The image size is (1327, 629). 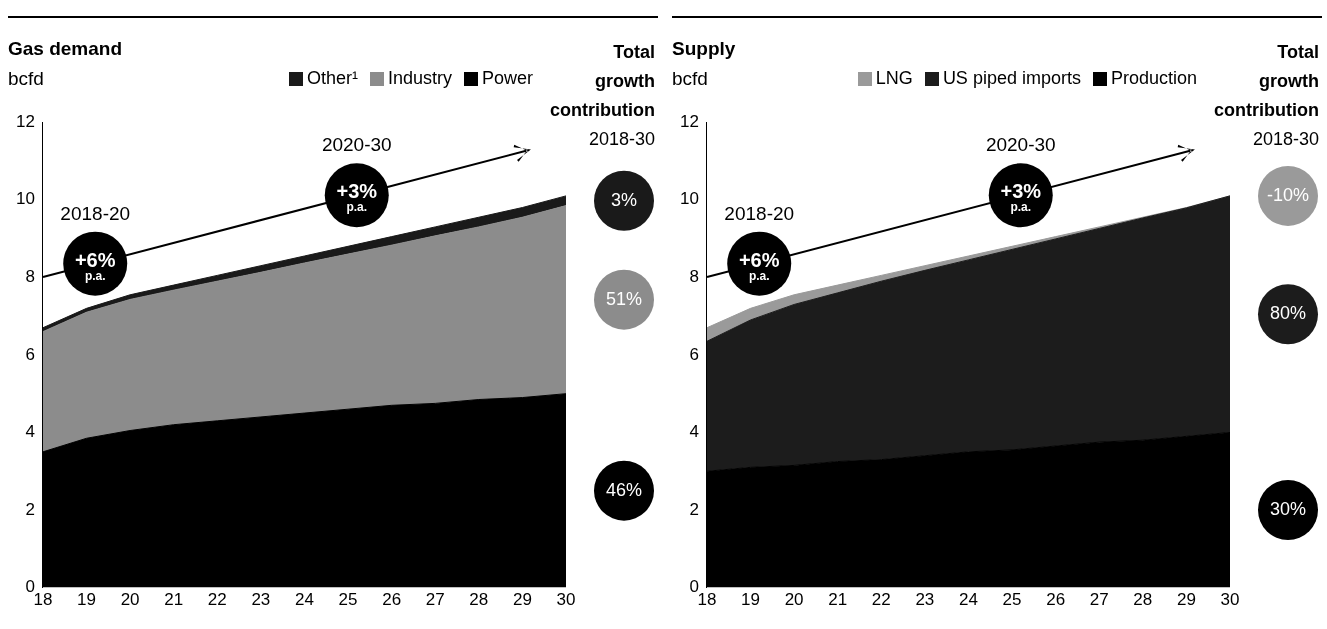 What do you see at coordinates (624, 298) in the screenshot?
I see `text: 51%` at bounding box center [624, 298].